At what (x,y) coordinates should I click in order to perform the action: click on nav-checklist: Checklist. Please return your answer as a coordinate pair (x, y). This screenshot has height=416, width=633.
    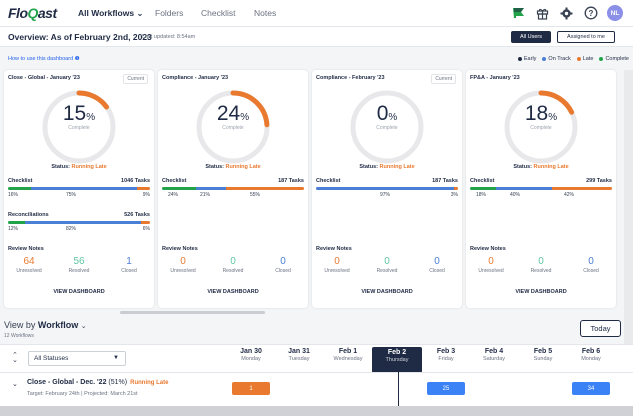
    Looking at the image, I should click on (218, 13).